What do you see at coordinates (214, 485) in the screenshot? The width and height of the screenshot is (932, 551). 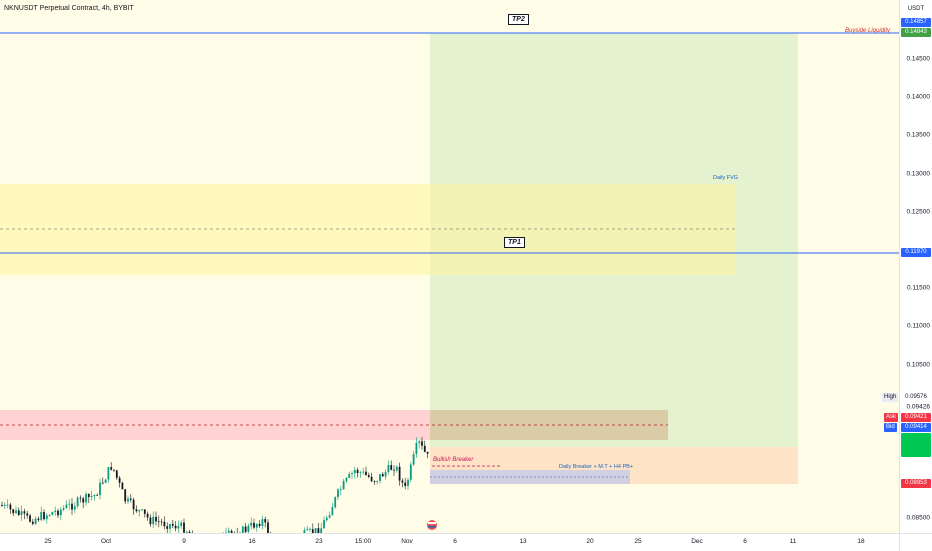 I see `candles-layer` at bounding box center [214, 485].